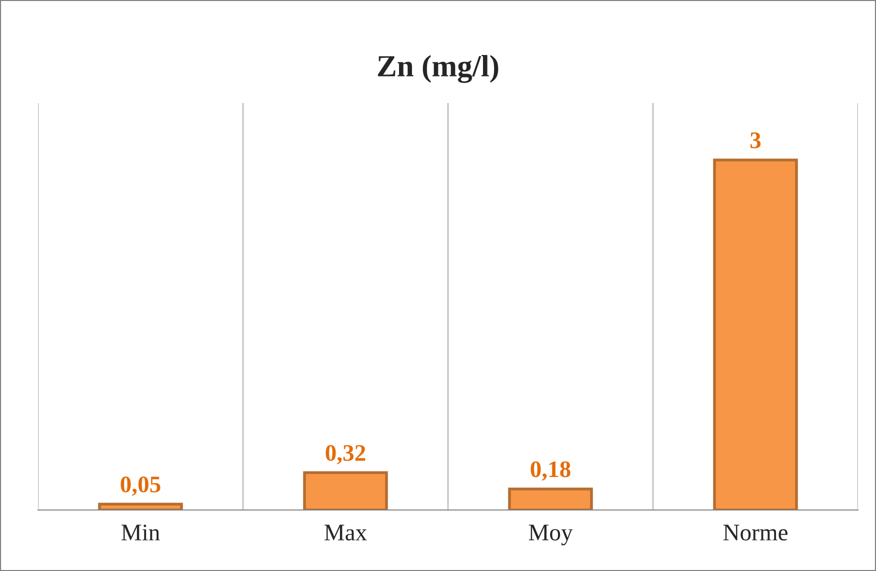  I want to click on chart-title: Zn (mg/l), so click(438, 69).